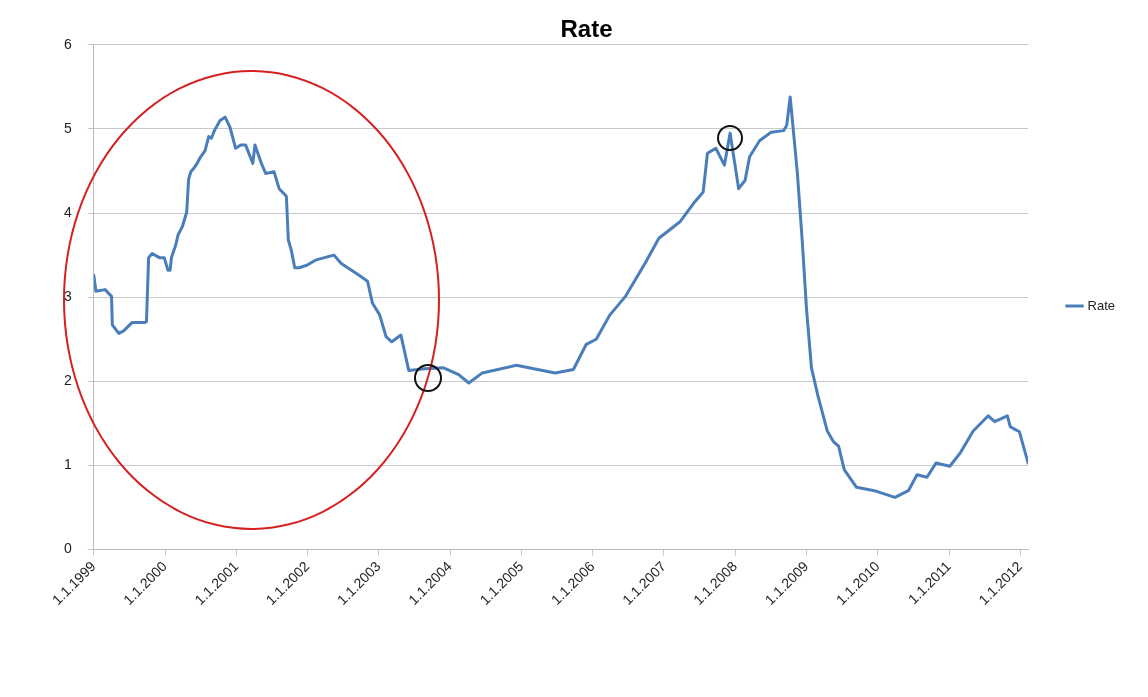 The height and width of the screenshot is (697, 1148). What do you see at coordinates (67, 548) in the screenshot?
I see `y-tick-label: 0` at bounding box center [67, 548].